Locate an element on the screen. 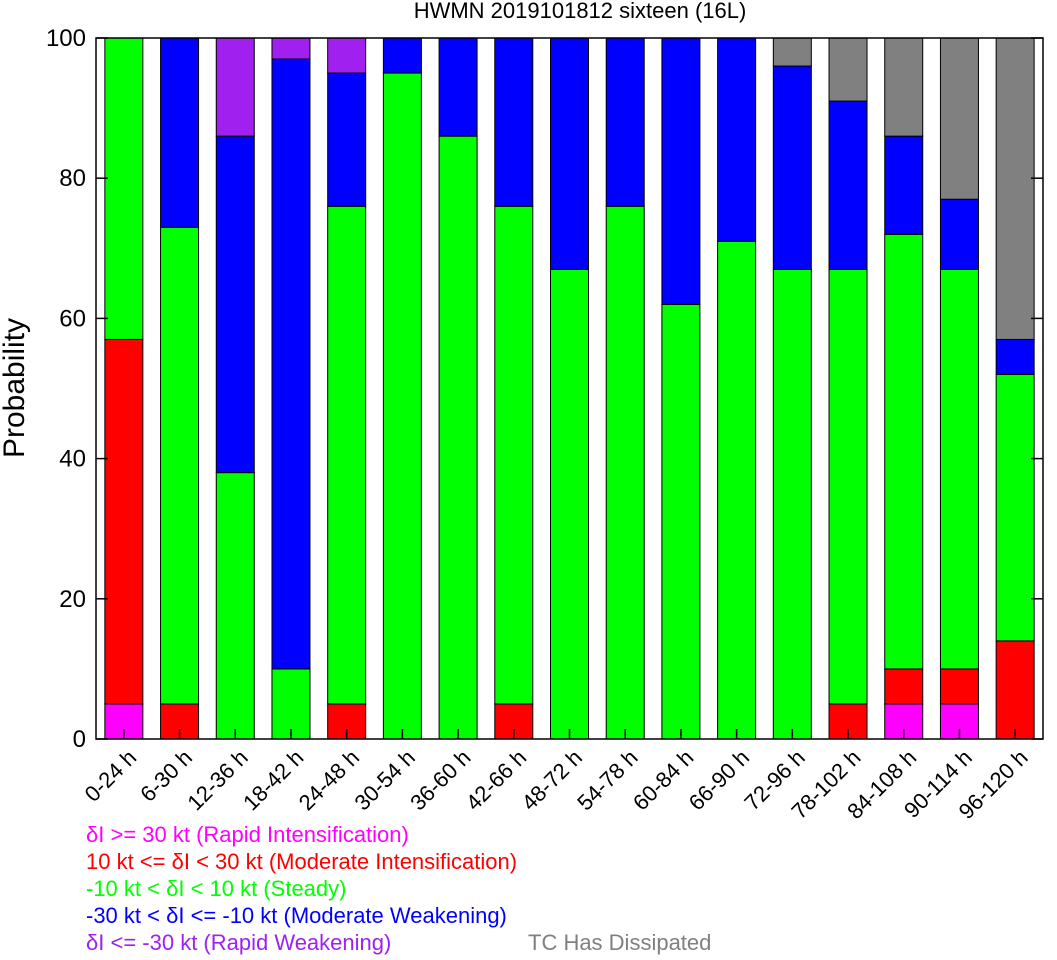  x-tick-label: 12-36 h is located at coordinates (217, 780).